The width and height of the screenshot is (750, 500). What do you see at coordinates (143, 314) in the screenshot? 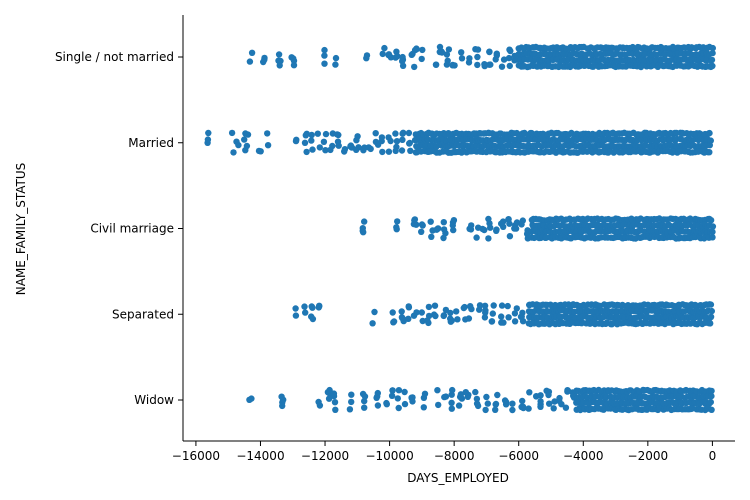
I see `y-tick-label: Separated` at bounding box center [143, 314].